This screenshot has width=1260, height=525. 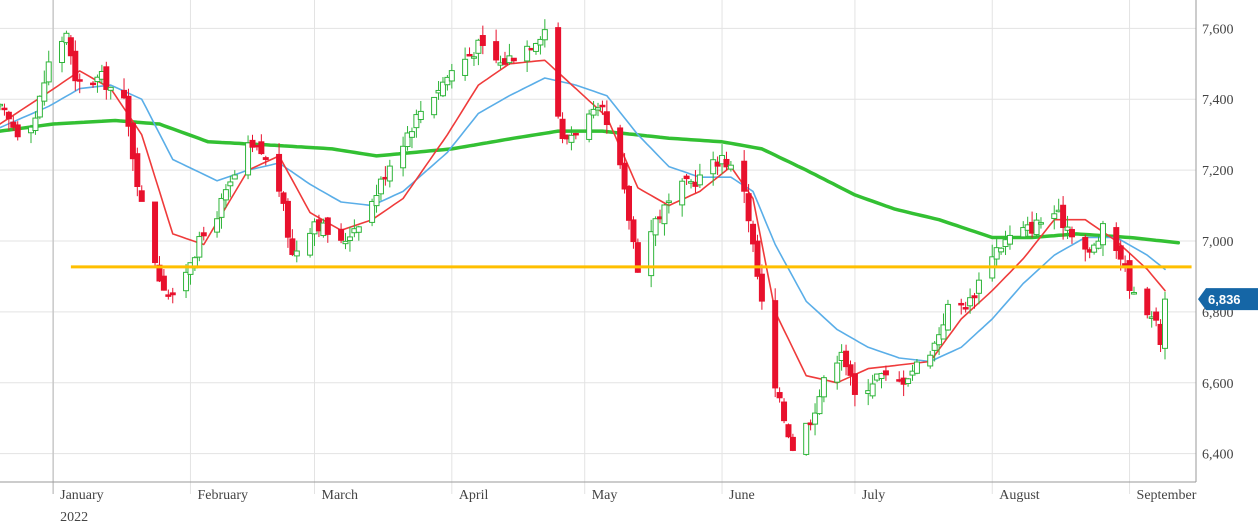 I want to click on y-tick-label: 7,600, so click(x=1218, y=29).